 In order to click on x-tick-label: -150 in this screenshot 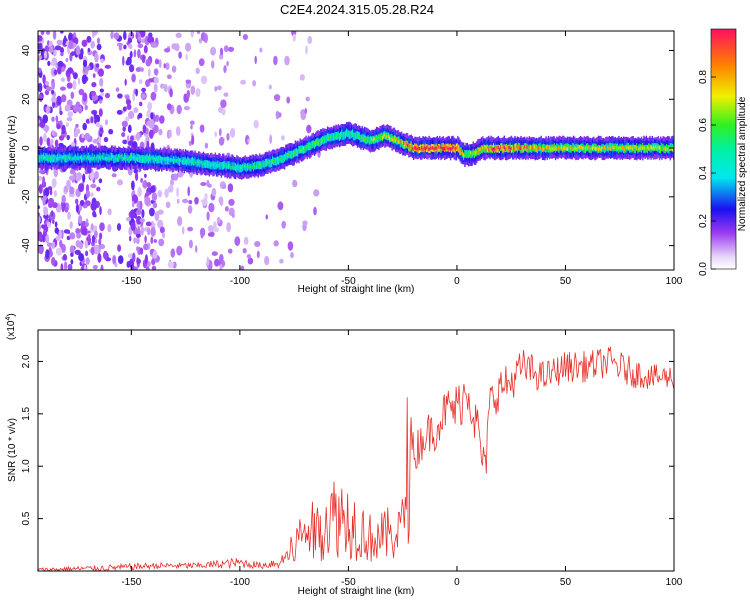, I will do `click(131, 281)`.